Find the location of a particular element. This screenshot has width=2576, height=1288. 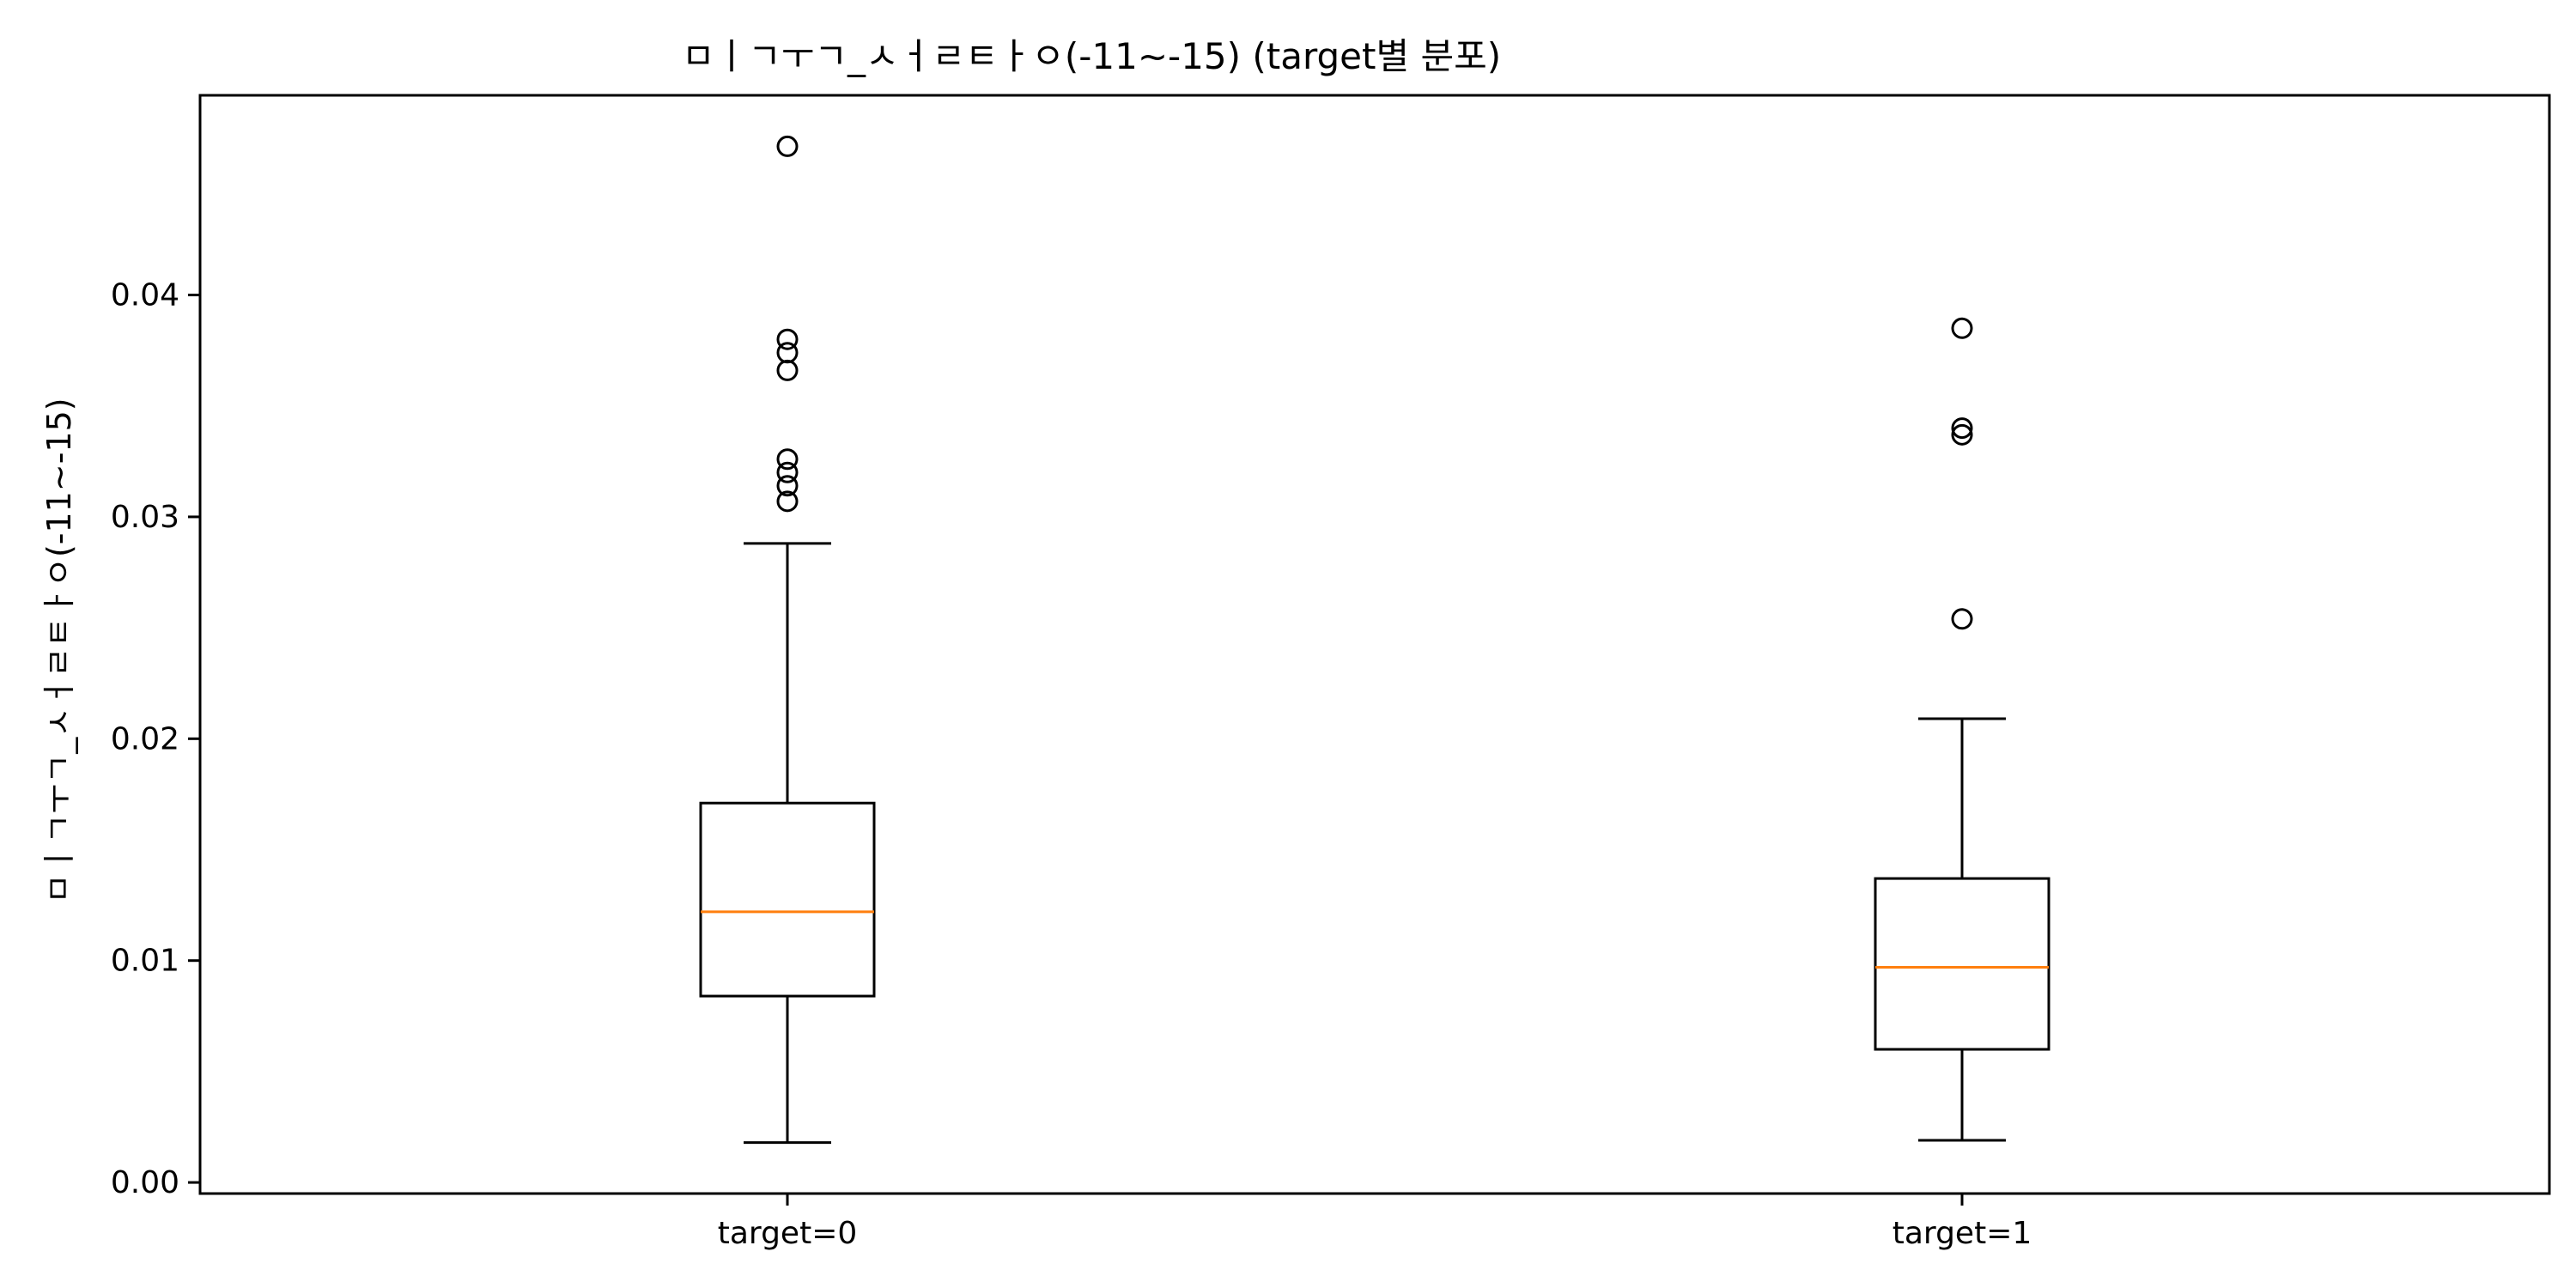

chart-title: ㅁㅣㄱㅜㄱ_ㅅㅓㄹㅌㅏㅇ(-11~-15) (target별 분포) is located at coordinates (1091, 56).